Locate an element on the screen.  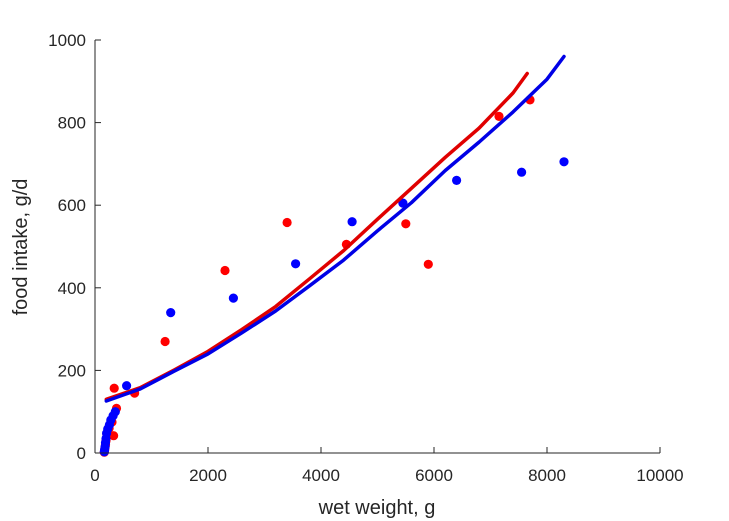
y-tick-label-0: 0 is located at coordinates (81, 453).